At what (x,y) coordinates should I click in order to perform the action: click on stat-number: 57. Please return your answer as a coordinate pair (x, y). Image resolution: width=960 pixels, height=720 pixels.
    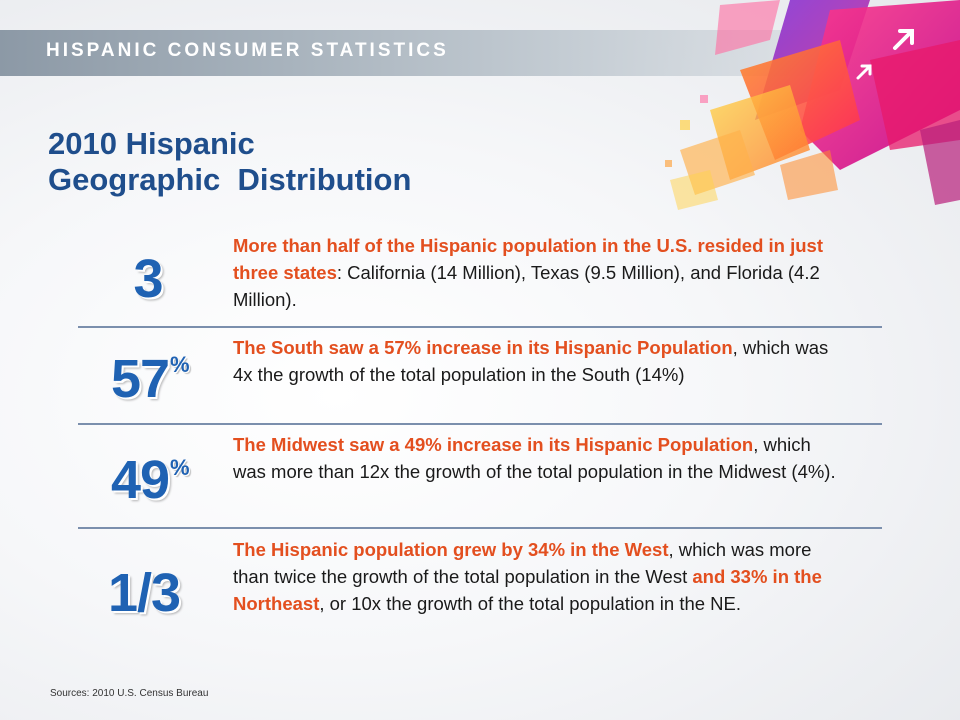
    Looking at the image, I should click on (140, 379).